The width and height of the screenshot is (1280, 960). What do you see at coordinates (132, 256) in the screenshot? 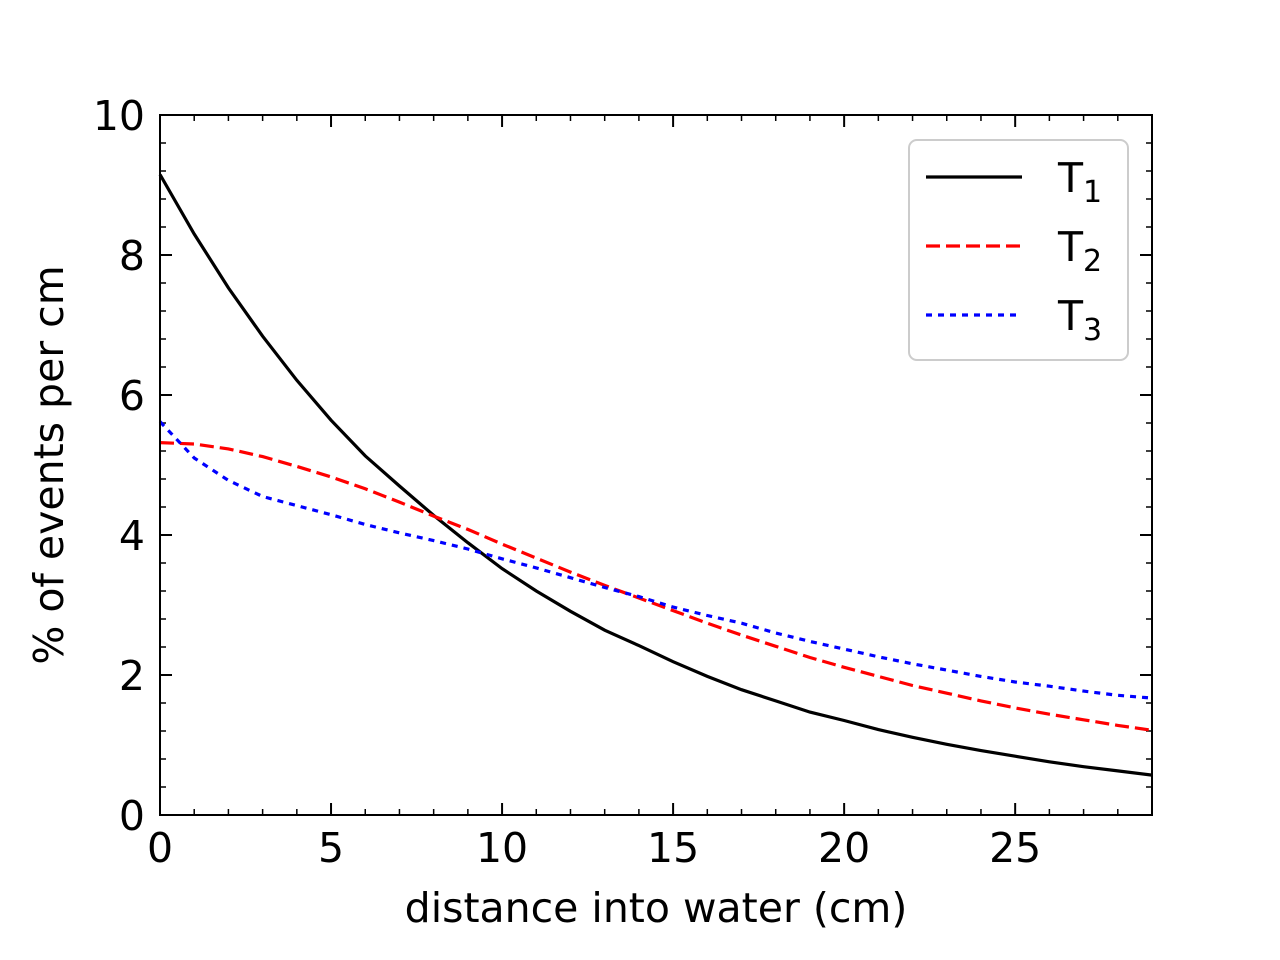
I see `y-tick-label: 8` at bounding box center [132, 256].